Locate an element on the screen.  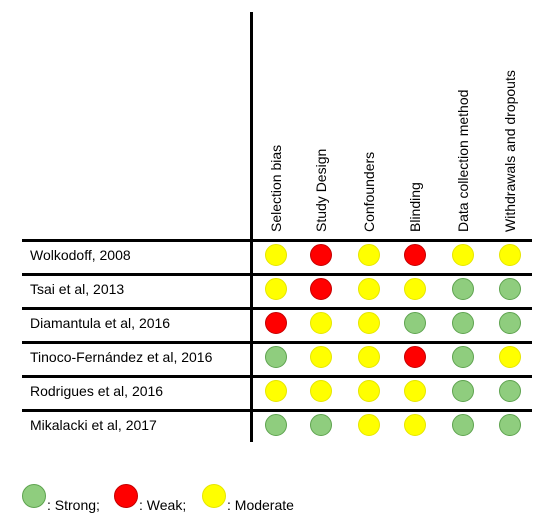
column-header-5: Withdrawals and dropouts is located at coordinates (510, 151).